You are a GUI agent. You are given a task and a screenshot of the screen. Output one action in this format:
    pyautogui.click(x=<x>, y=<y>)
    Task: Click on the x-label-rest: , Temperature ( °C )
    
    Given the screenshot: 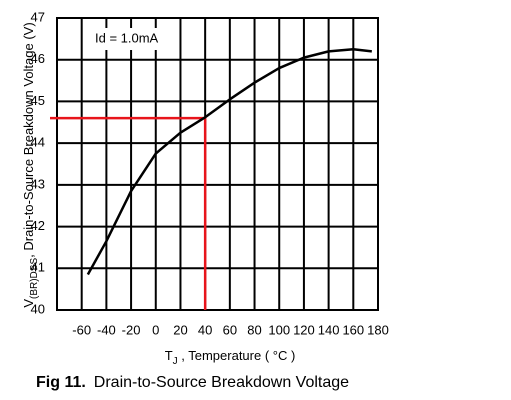 What is the action you would take?
    pyautogui.click(x=237, y=355)
    